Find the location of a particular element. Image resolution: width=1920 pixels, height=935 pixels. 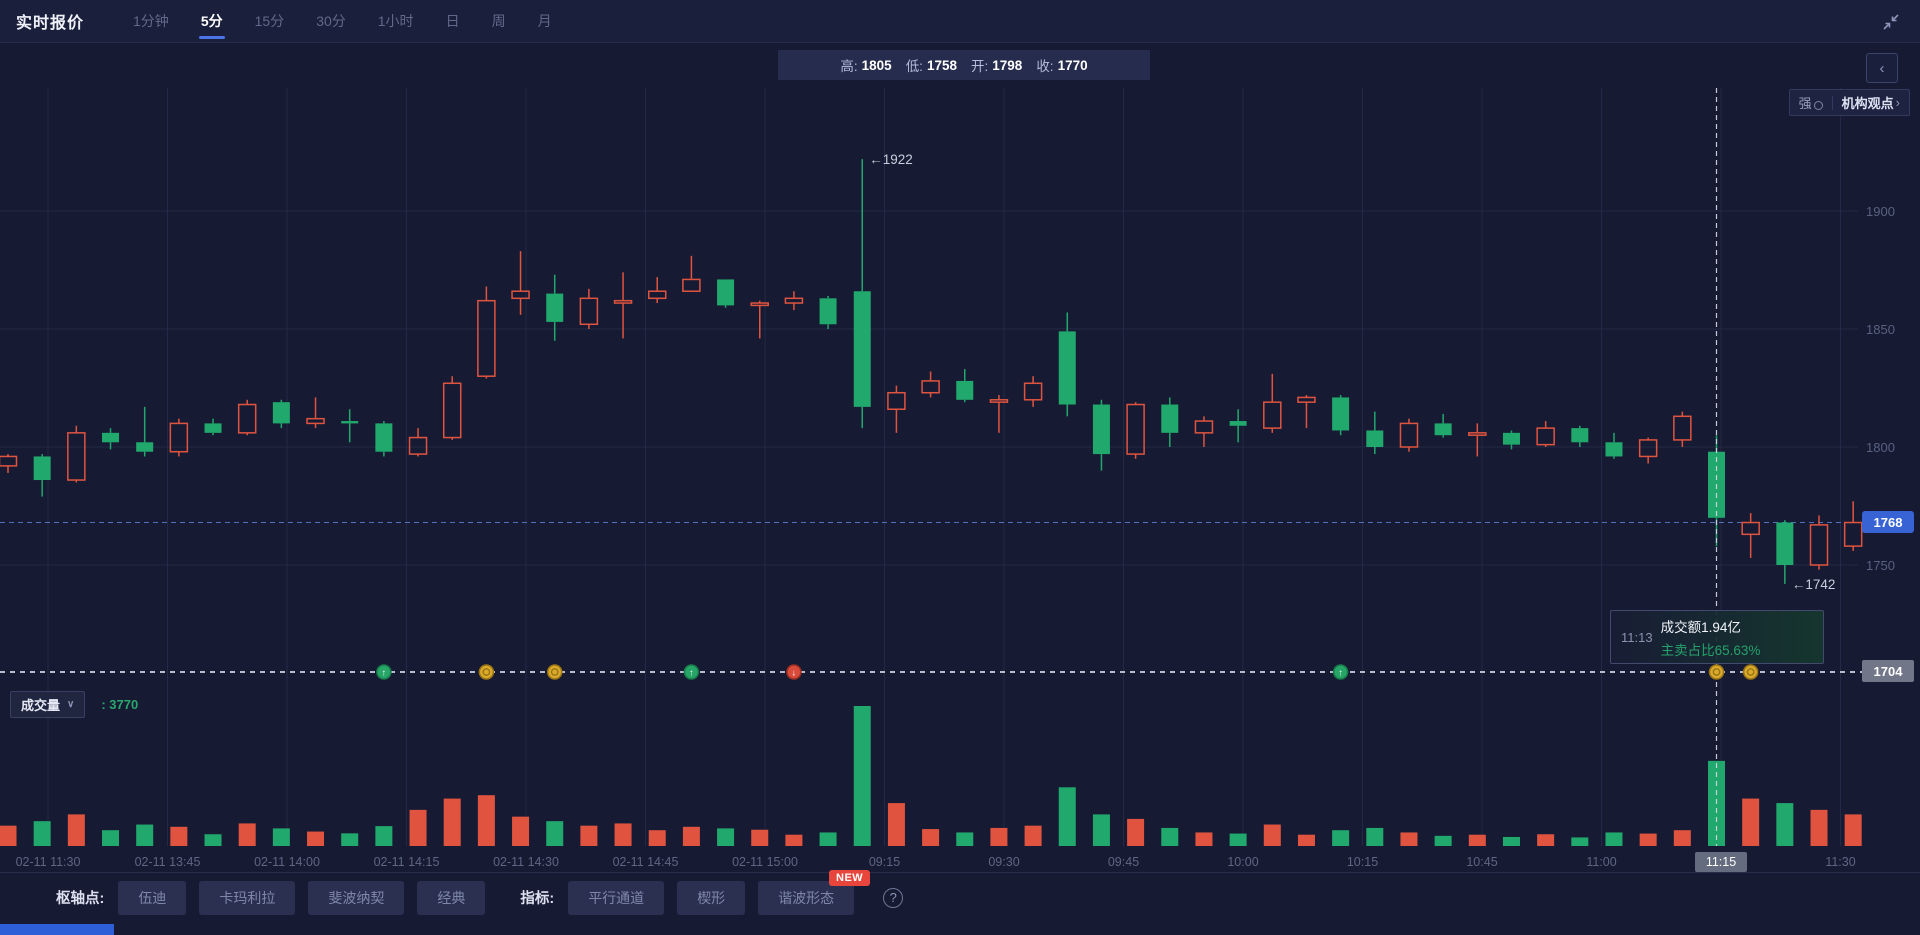

high-label: 高: is located at coordinates (849, 66).